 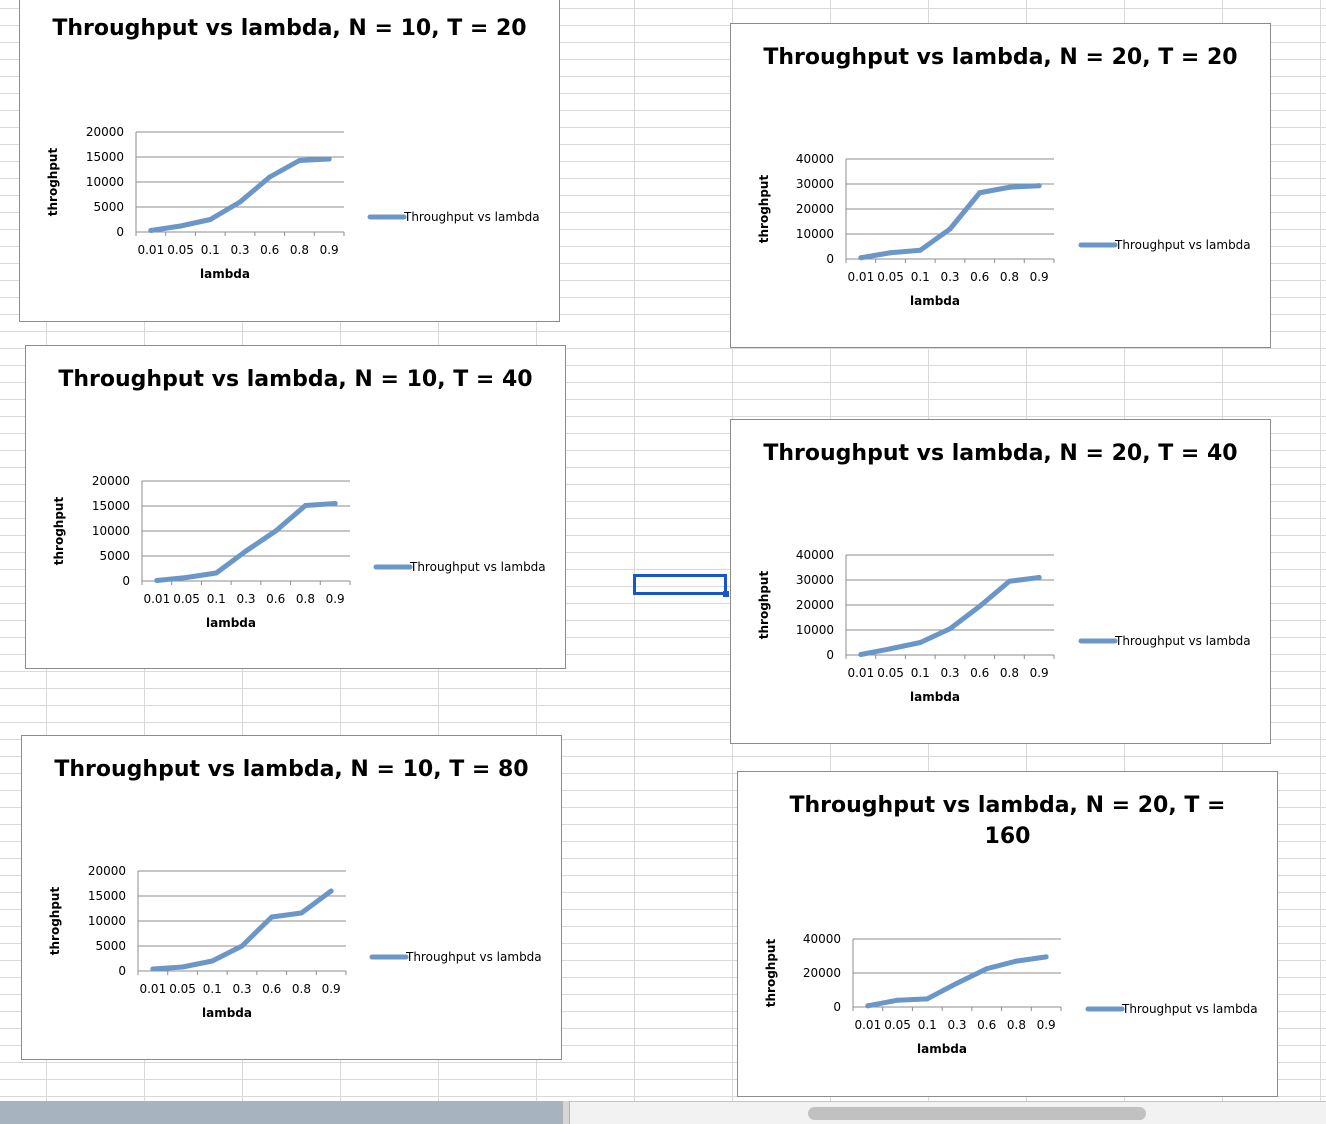 What do you see at coordinates (281, 1112) in the screenshot?
I see `sheet-tabs-area` at bounding box center [281, 1112].